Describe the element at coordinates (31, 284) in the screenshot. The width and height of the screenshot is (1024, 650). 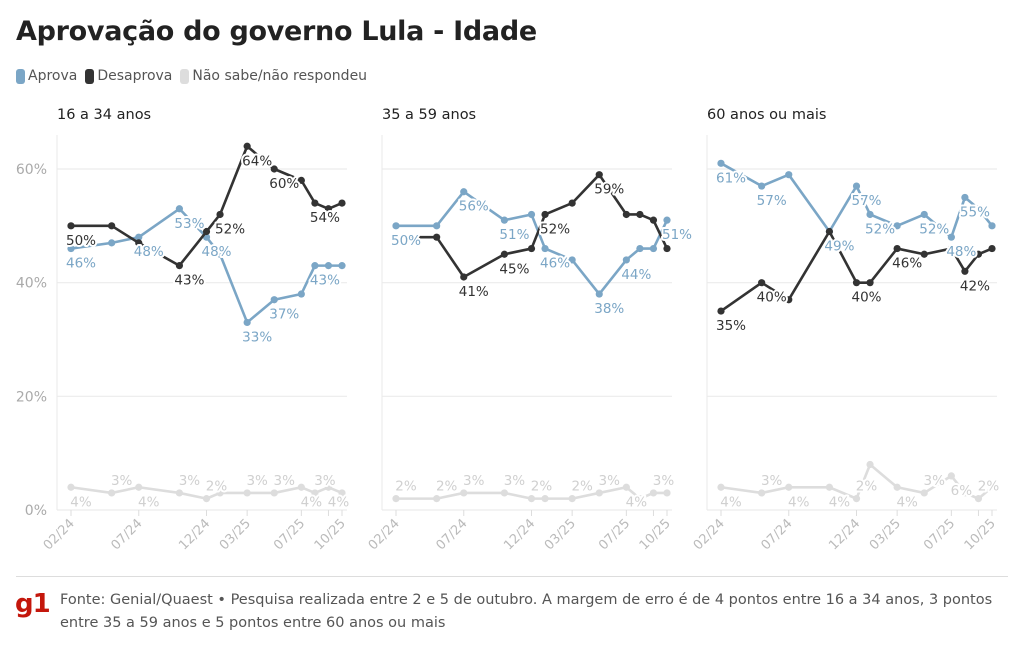
I see `y-tick-label: 40%` at that location.